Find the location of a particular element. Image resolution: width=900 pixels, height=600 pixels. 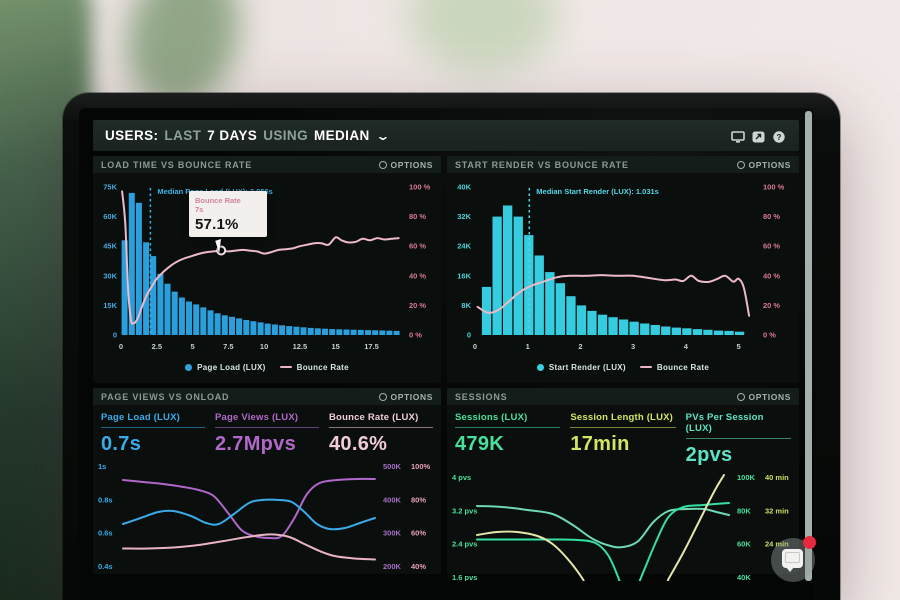

svg-text: 1s is located at coordinates (102, 466).